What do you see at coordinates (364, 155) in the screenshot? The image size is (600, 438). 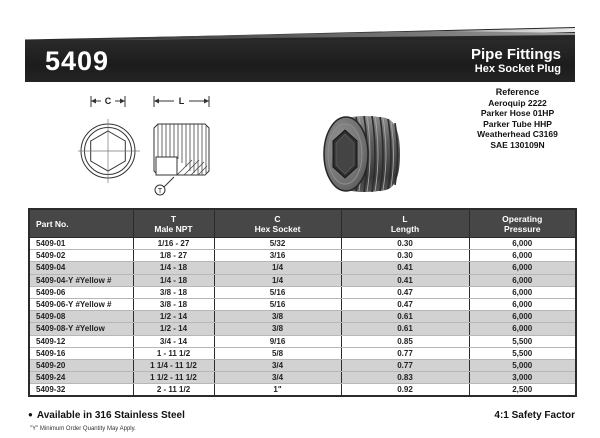 I see `product-photo` at bounding box center [364, 155].